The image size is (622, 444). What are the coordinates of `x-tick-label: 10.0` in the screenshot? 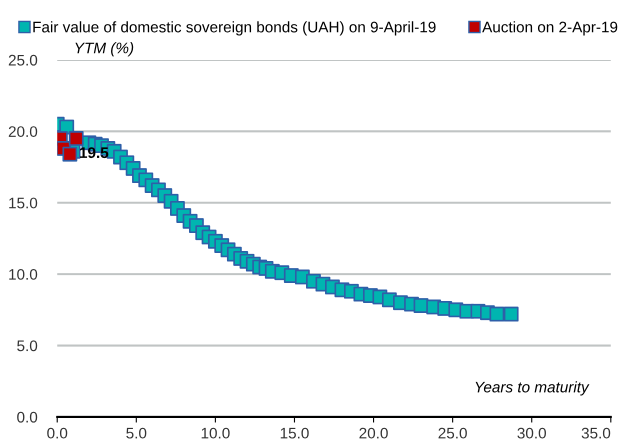 It's located at (216, 433).